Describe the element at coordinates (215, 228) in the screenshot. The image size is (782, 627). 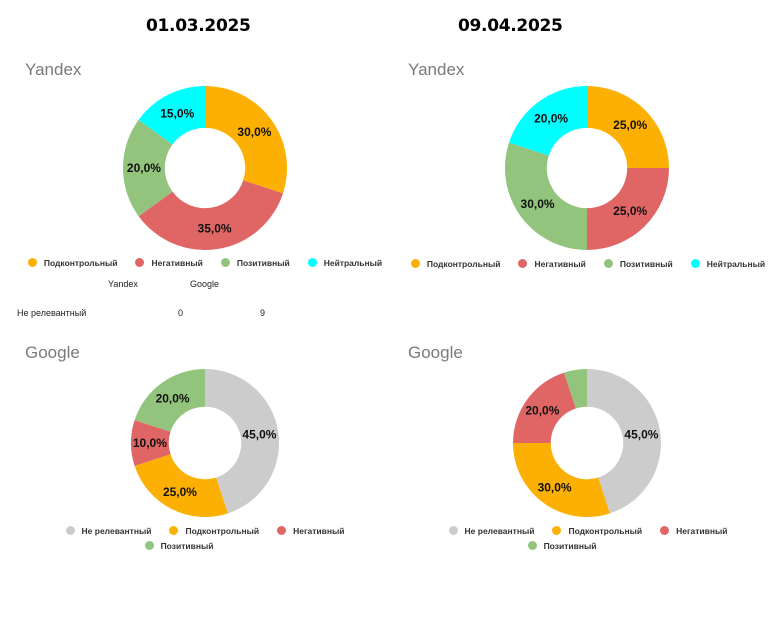
I see `donut-data-label: 35,0%` at that location.